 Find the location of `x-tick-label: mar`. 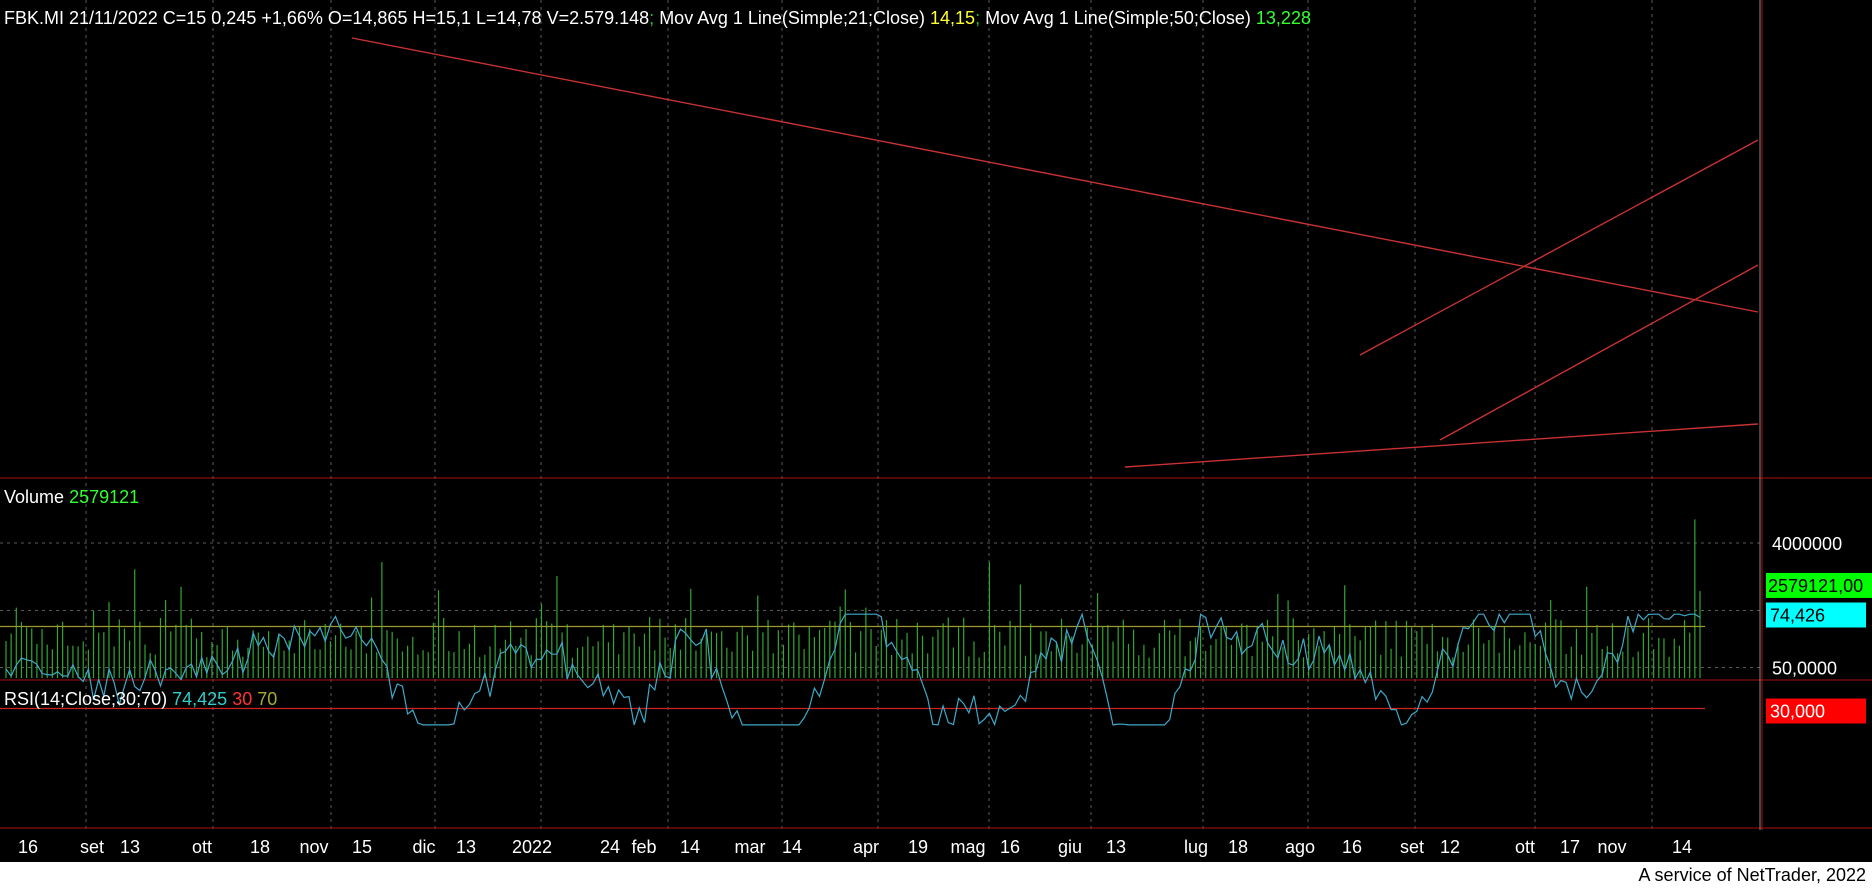

x-tick-label: mar is located at coordinates (750, 847).